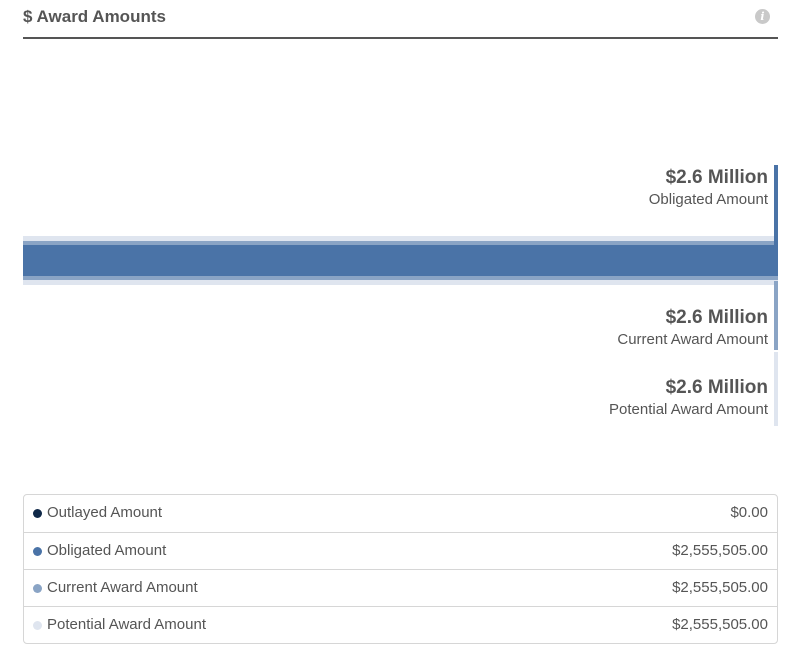 The height and width of the screenshot is (652, 796). I want to click on info-icon: i, so click(762, 16).